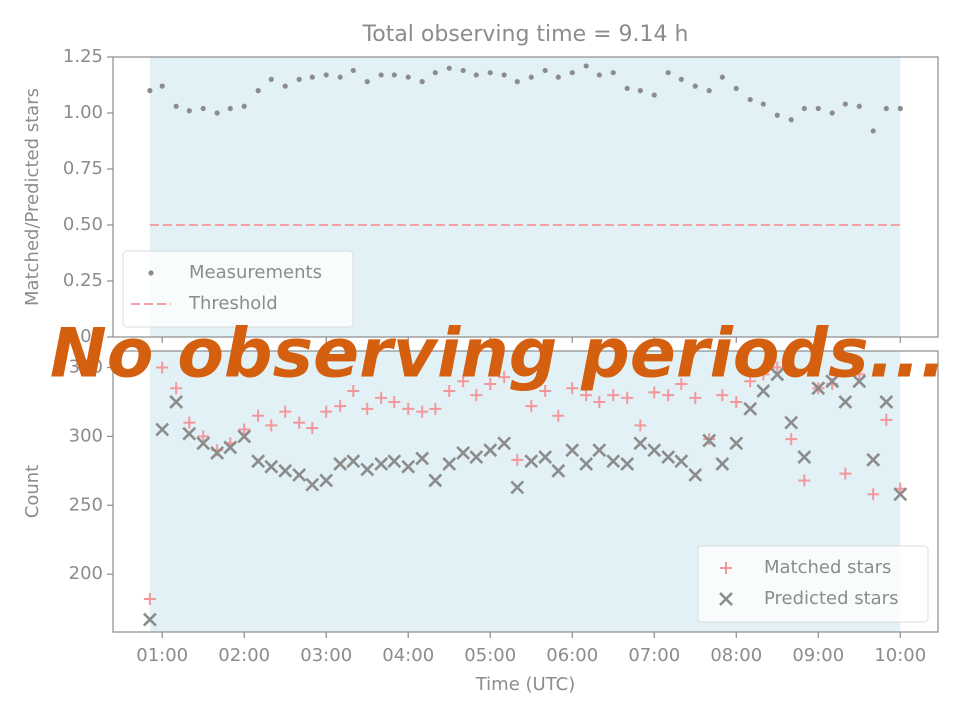  What do you see at coordinates (255, 272) in the screenshot?
I see `legend-label: Measurements` at bounding box center [255, 272].